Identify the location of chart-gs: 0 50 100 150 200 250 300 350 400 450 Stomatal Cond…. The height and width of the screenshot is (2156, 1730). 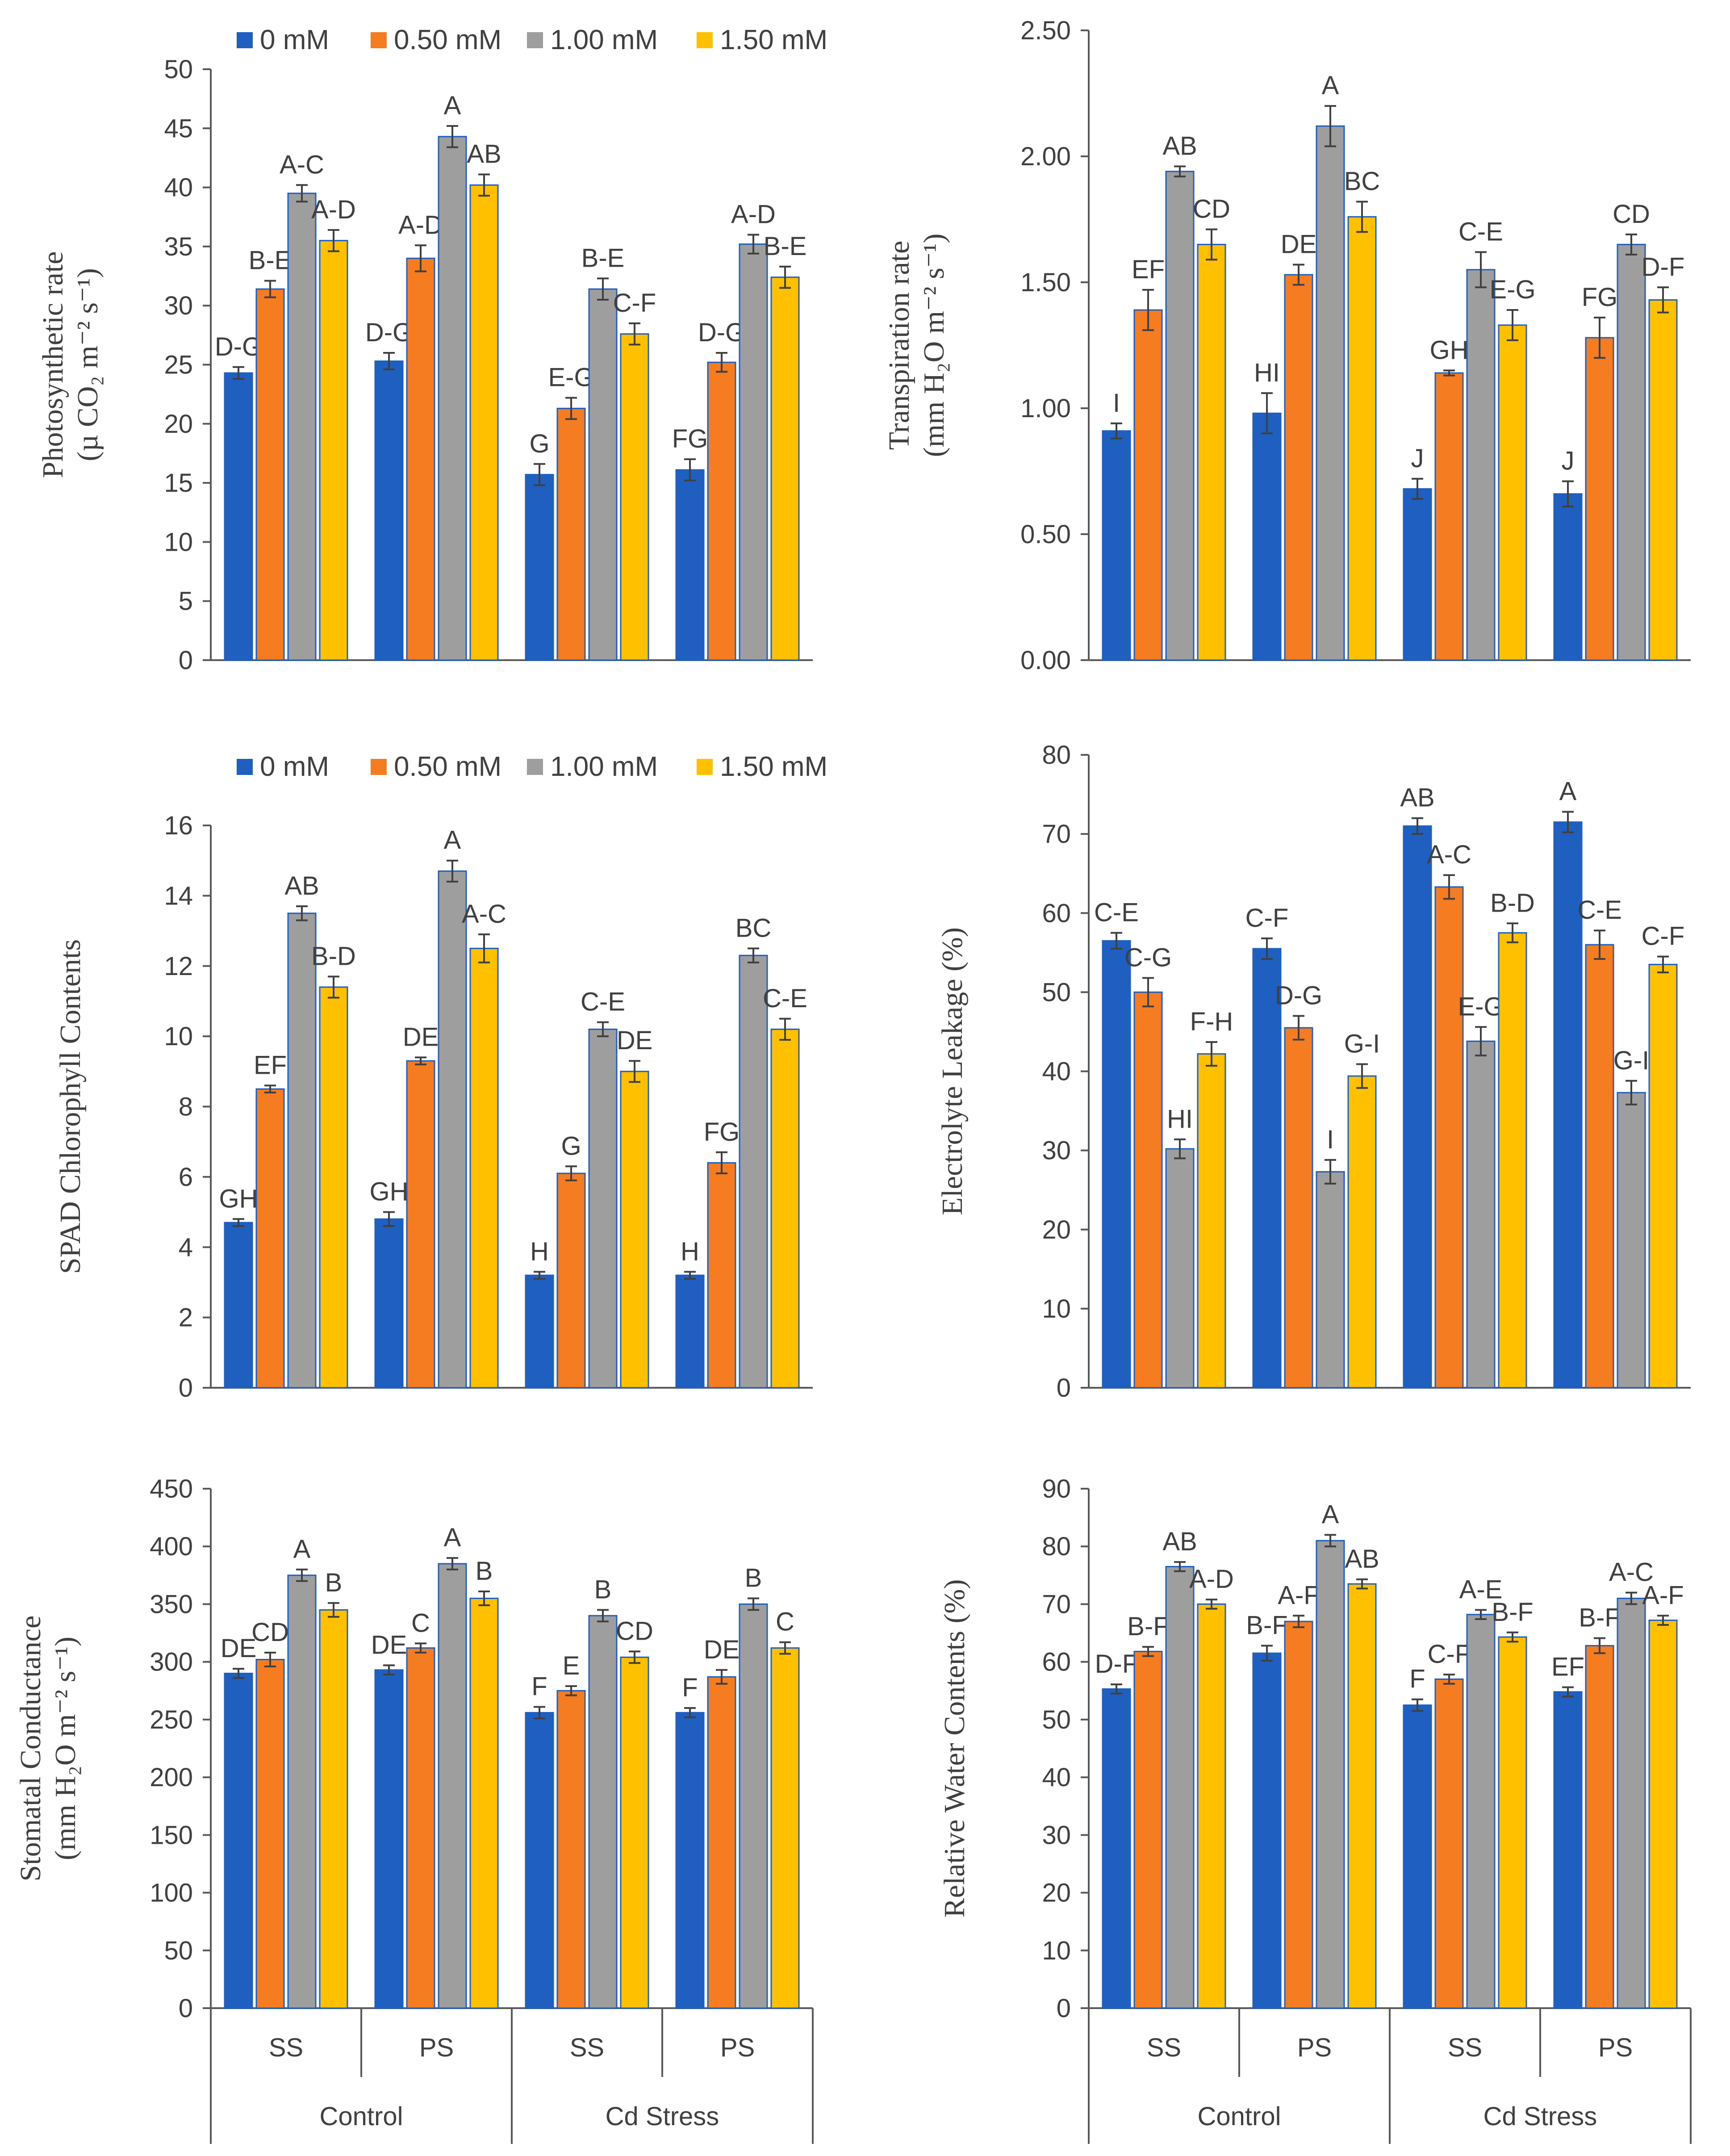
(414, 1809).